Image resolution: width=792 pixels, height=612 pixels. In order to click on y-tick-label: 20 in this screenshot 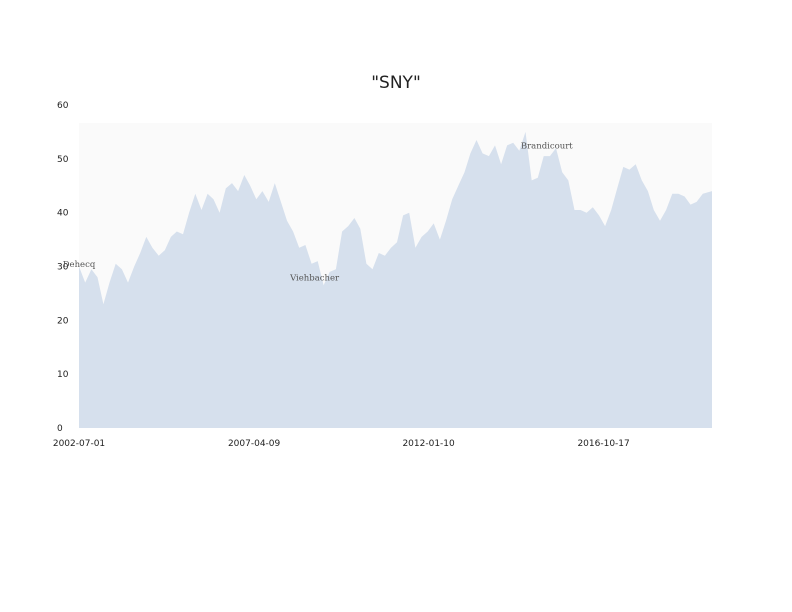, I will do `click(63, 321)`.